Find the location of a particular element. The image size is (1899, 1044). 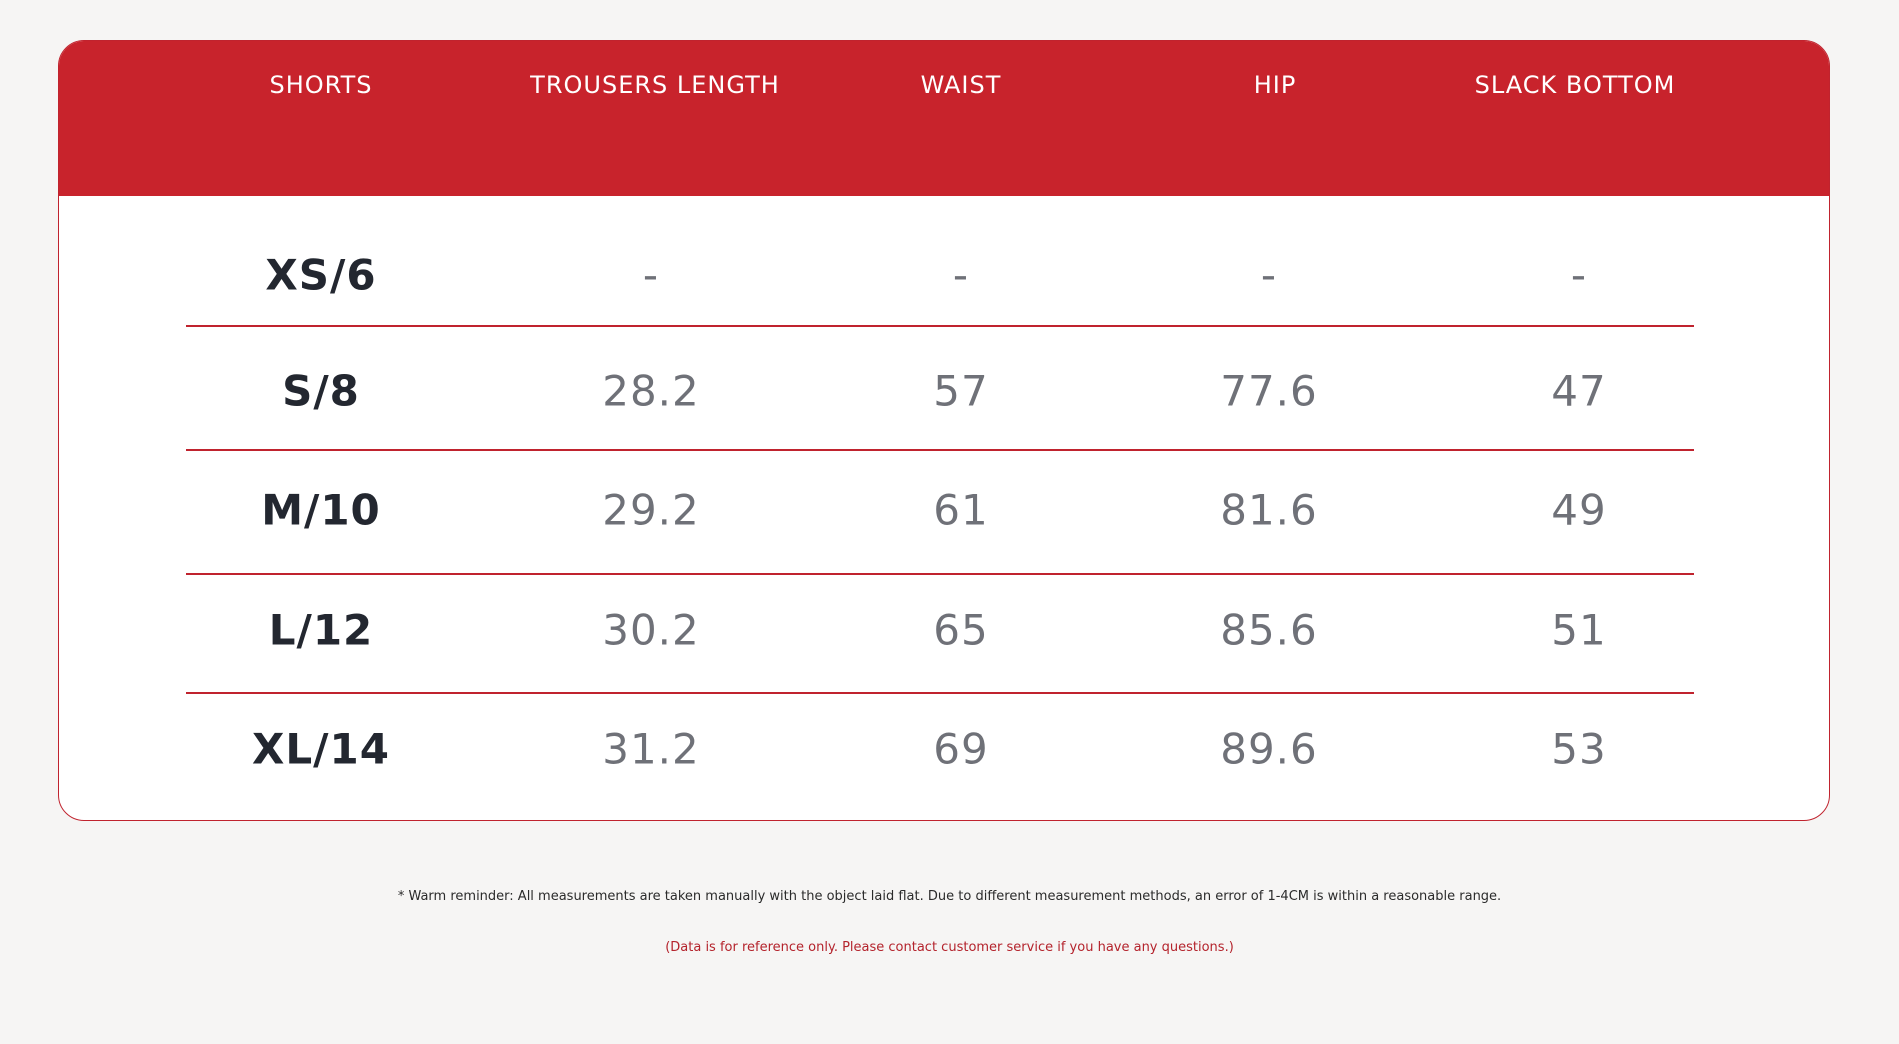

hip-cell: 81.6 is located at coordinates (1269, 510).